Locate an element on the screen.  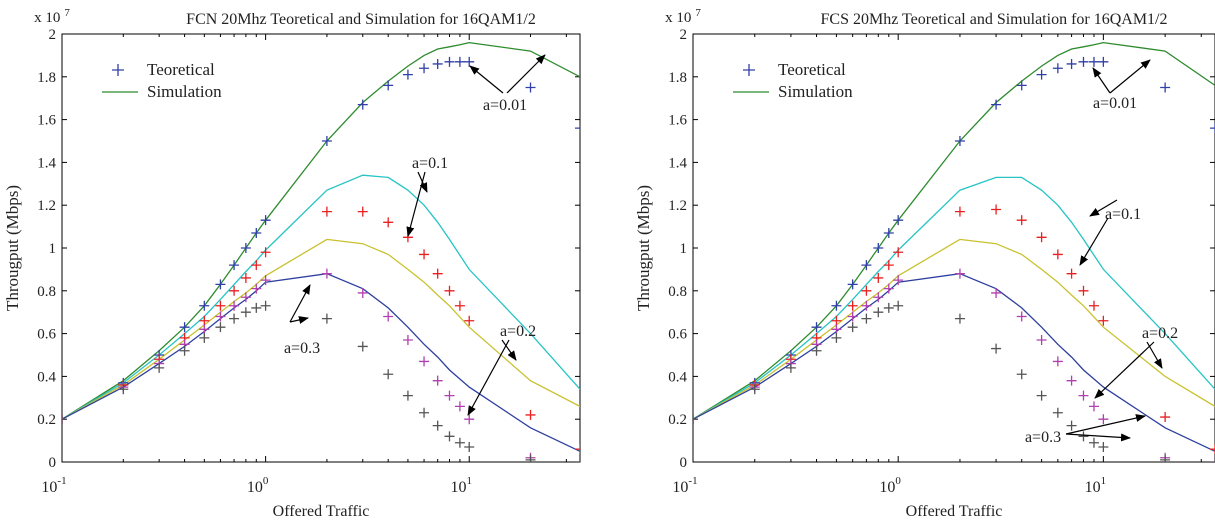
simulation-line-a0.3 is located at coordinates (321, 362).